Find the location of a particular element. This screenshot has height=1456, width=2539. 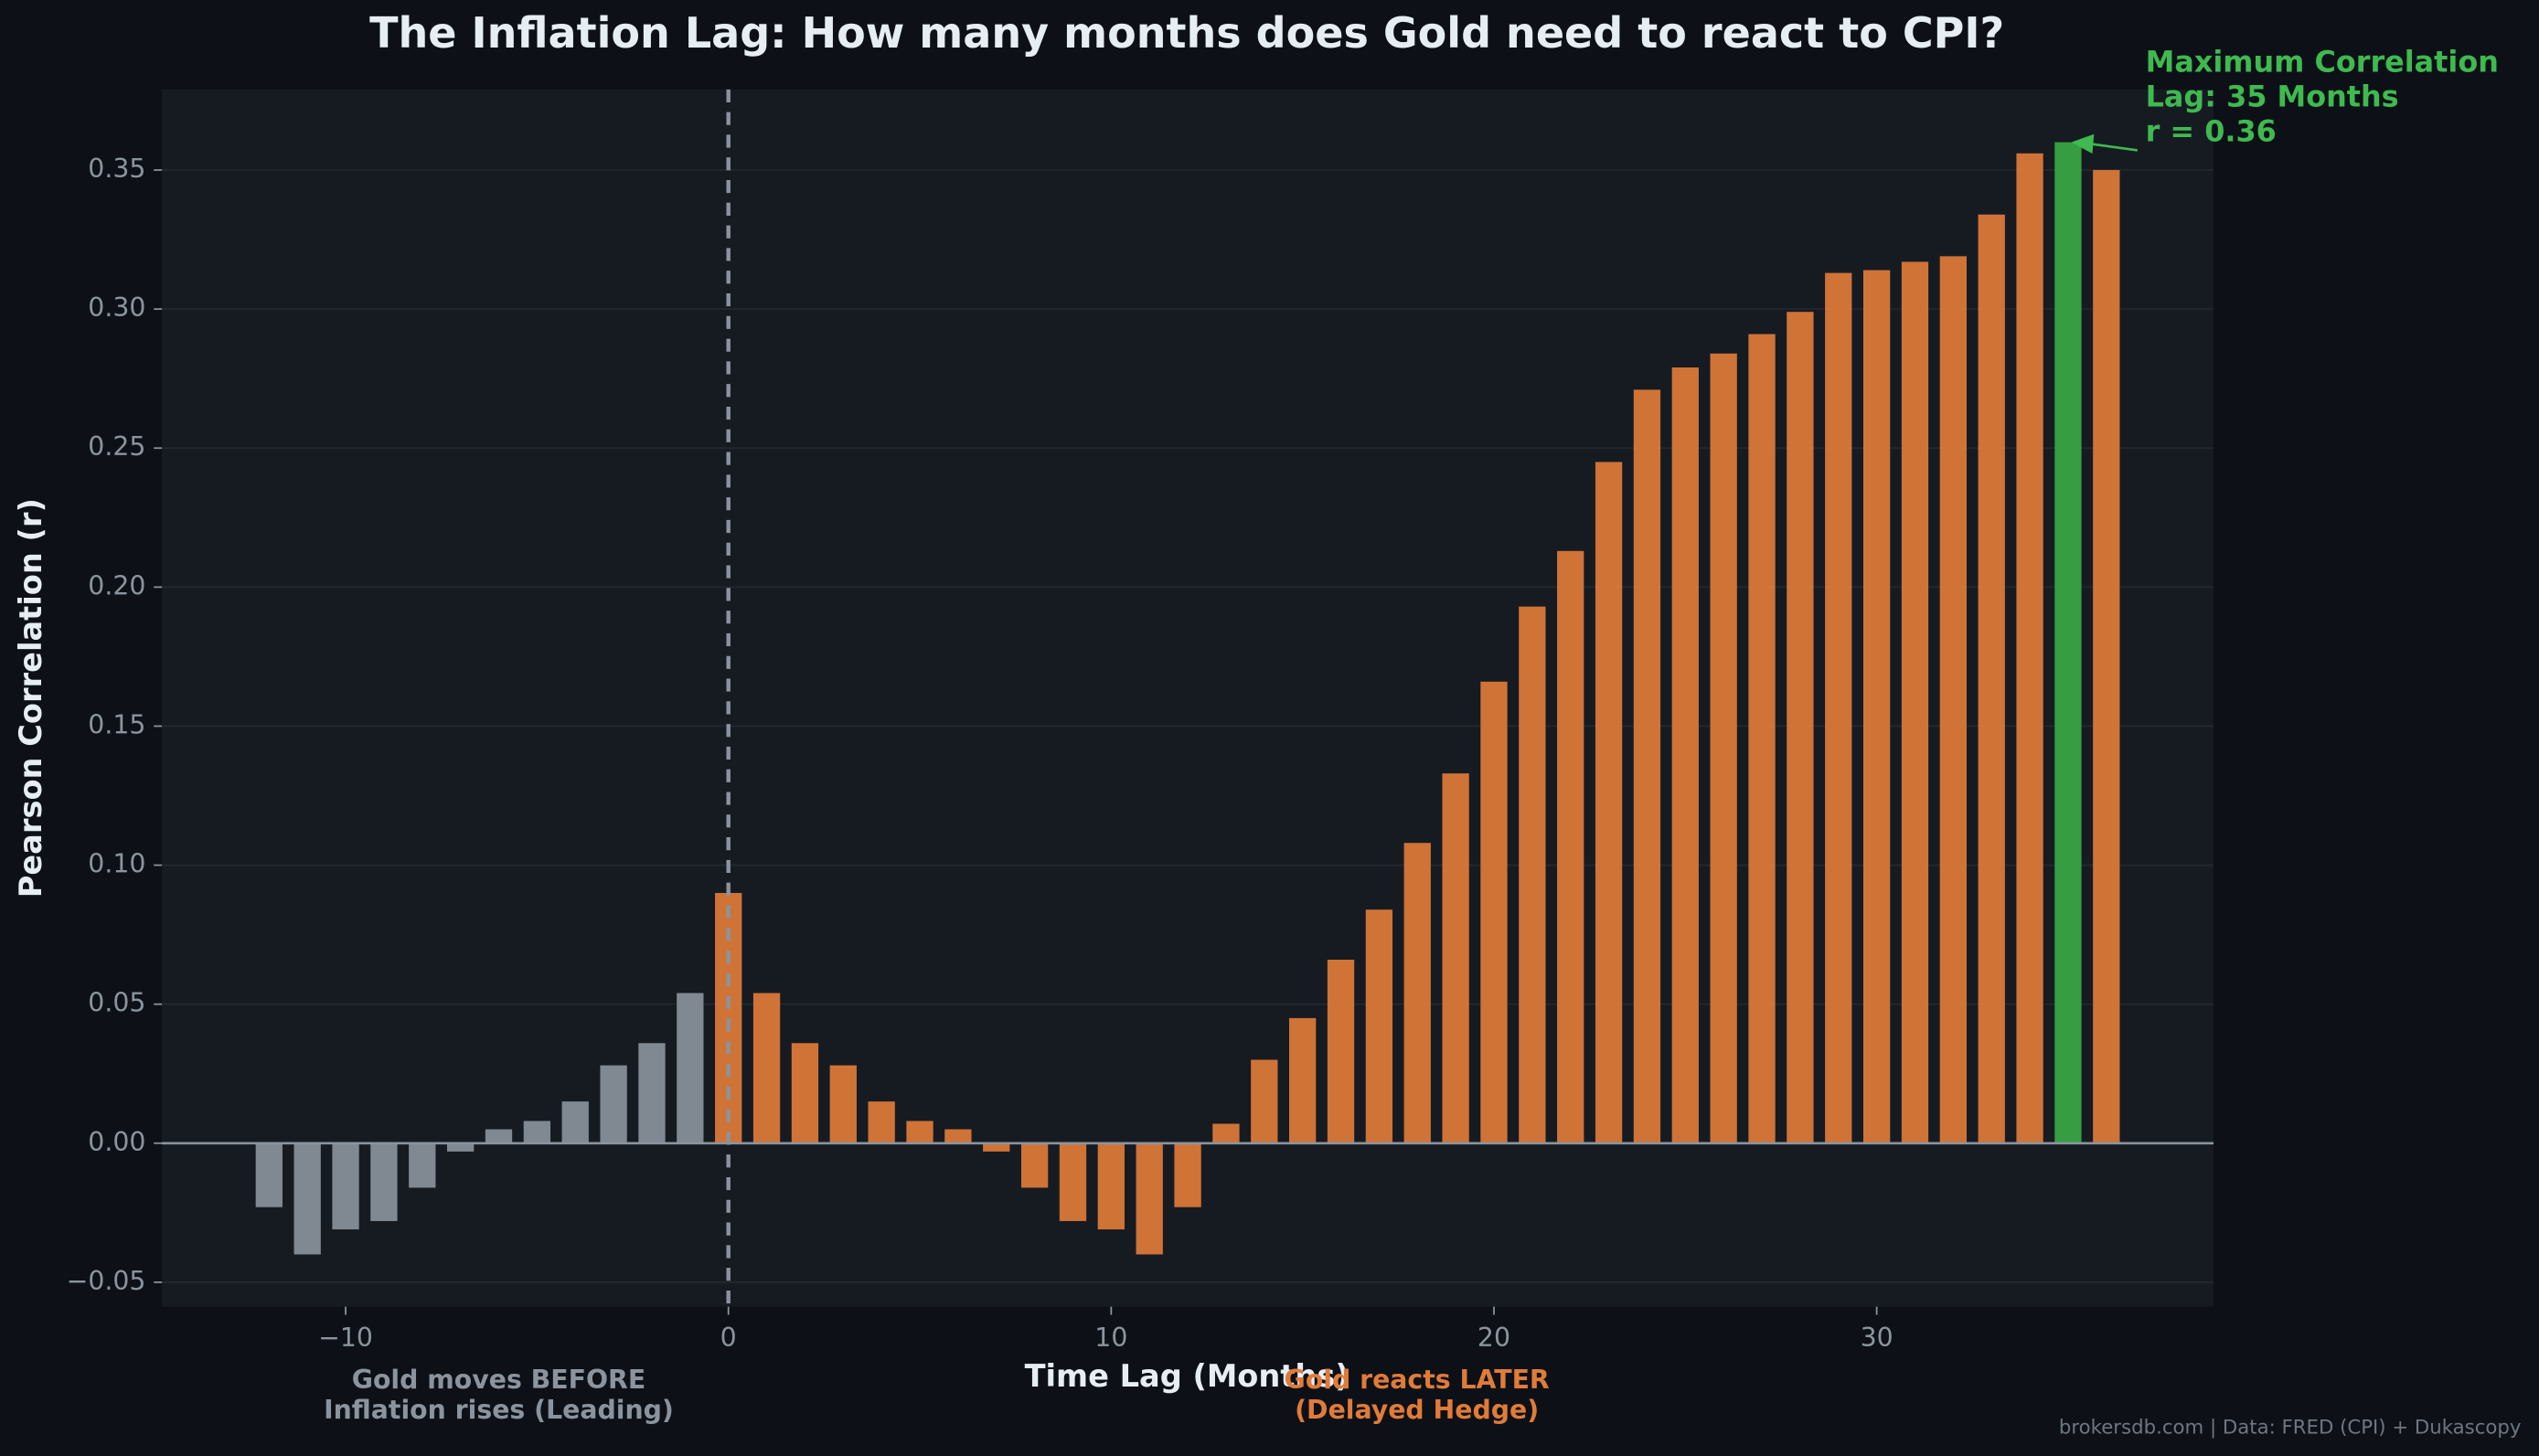

region-note: Gold reacts LATER is located at coordinates (1417, 1380).